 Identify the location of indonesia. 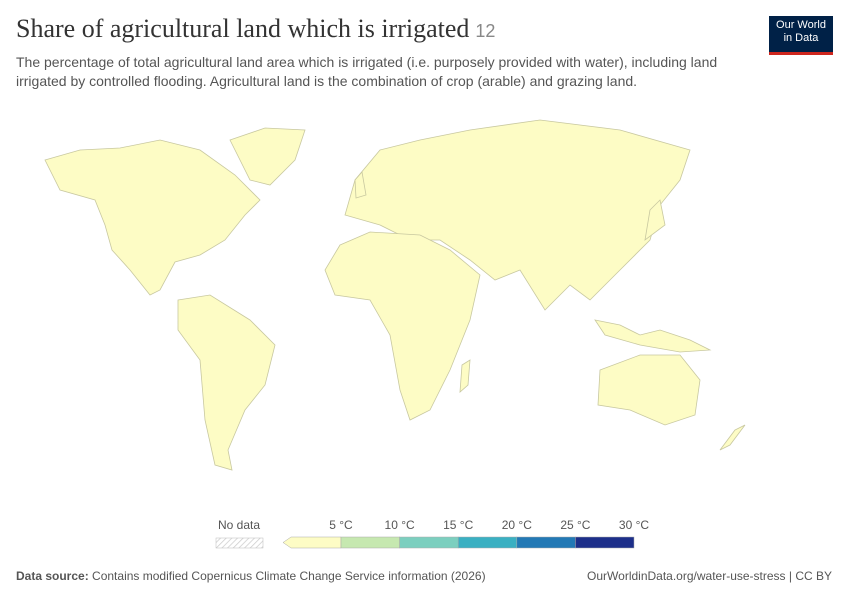
(653, 336).